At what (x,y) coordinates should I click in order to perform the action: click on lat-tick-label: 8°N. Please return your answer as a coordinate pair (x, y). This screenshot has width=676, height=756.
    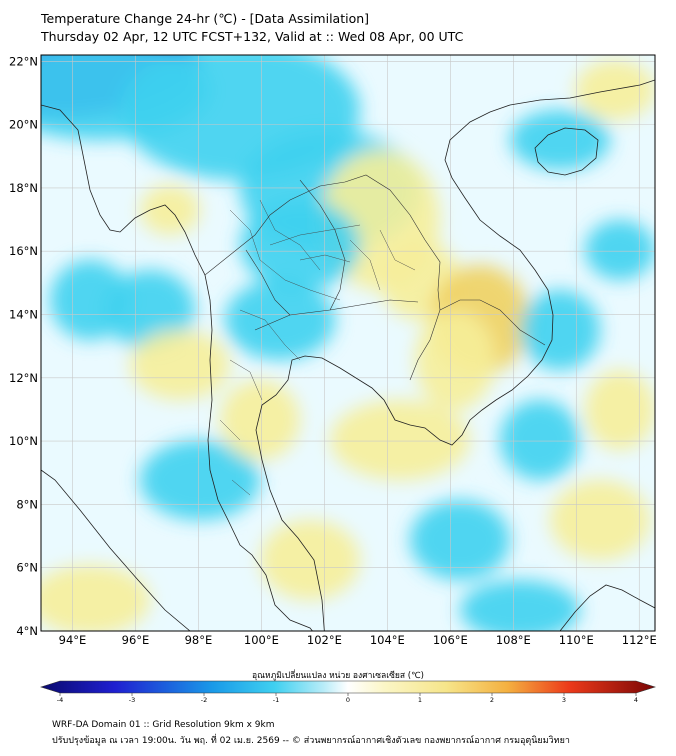
    Looking at the image, I should click on (27, 504).